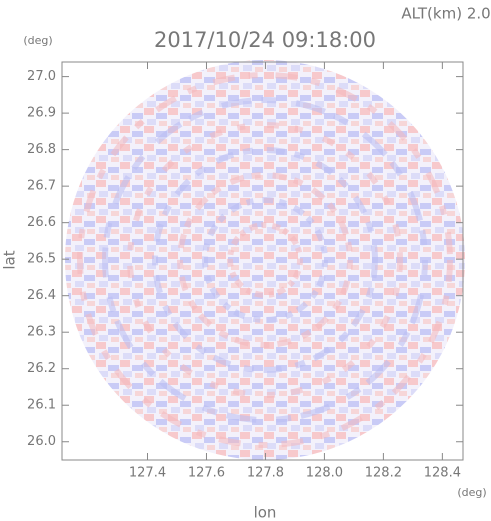 The height and width of the screenshot is (521, 491). Describe the element at coordinates (383, 473) in the screenshot. I see `x-tick-label: 128.2` at that location.